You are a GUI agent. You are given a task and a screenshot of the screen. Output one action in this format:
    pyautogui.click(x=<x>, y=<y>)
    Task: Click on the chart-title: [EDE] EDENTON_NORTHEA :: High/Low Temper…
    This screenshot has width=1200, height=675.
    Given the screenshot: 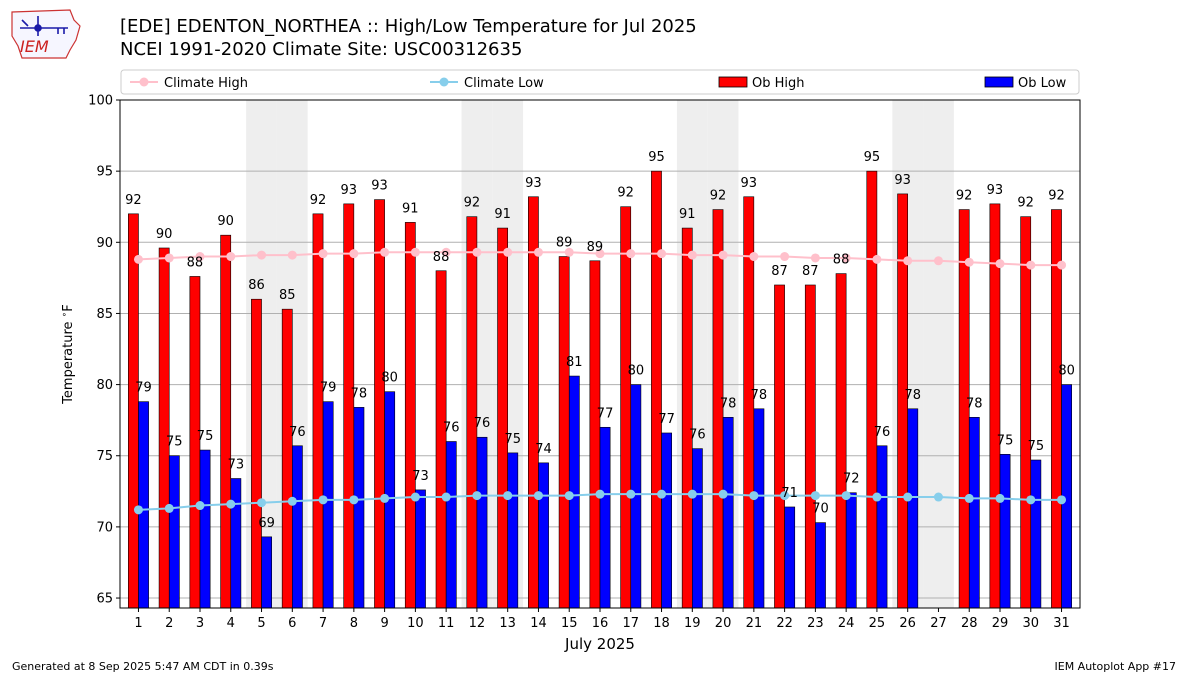 What is the action you would take?
    pyautogui.click(x=408, y=26)
    